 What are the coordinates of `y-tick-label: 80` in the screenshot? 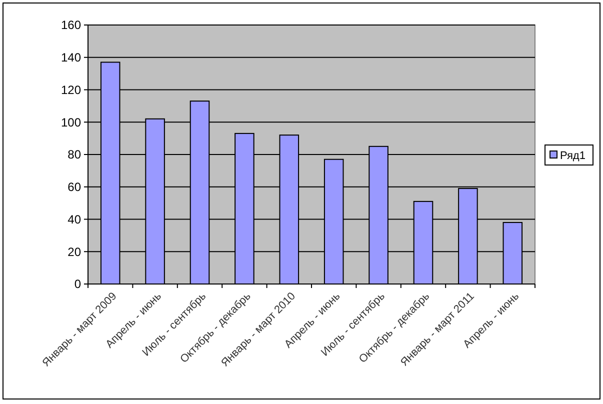 It's located at (75, 155).